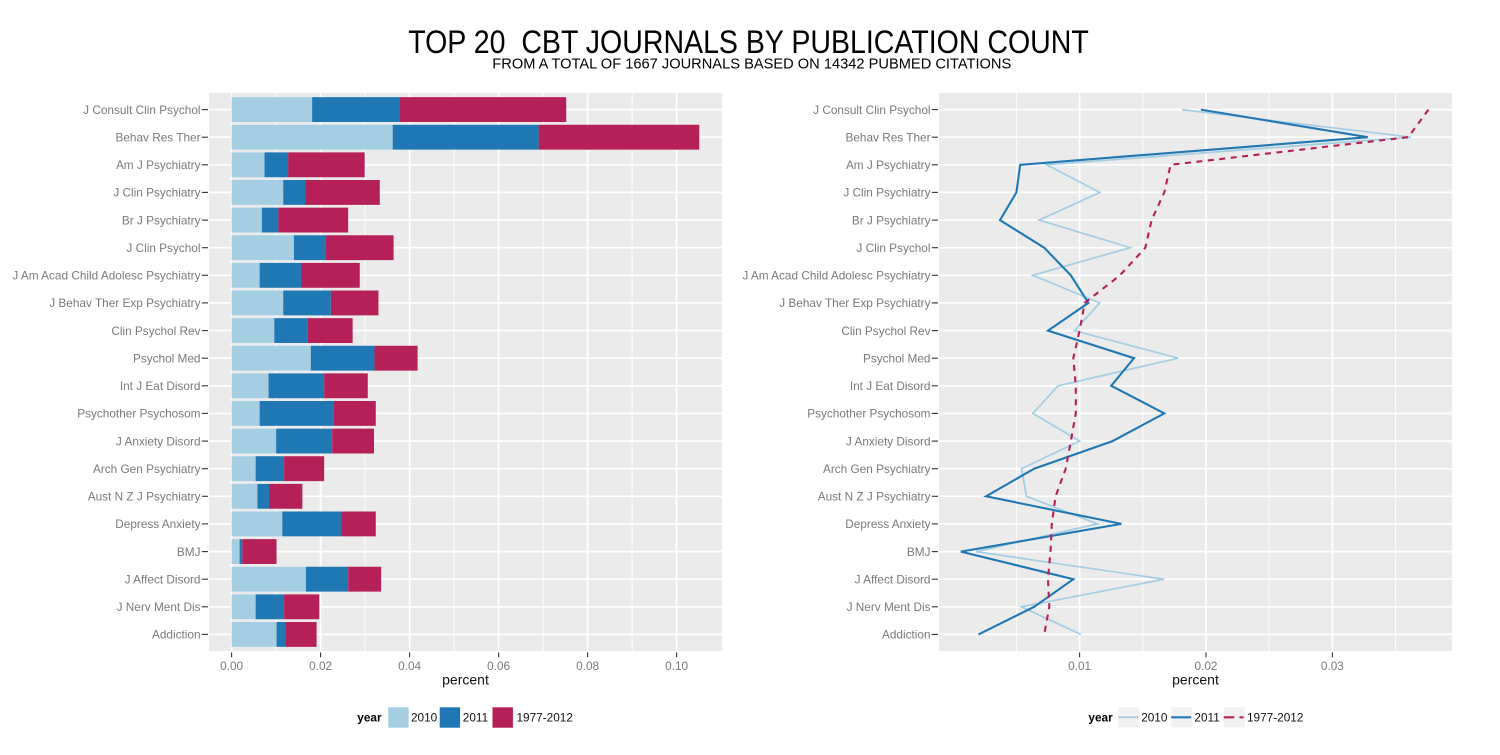  Describe the element at coordinates (676, 666) in the screenshot. I see `svg-text: 0.10` at that location.